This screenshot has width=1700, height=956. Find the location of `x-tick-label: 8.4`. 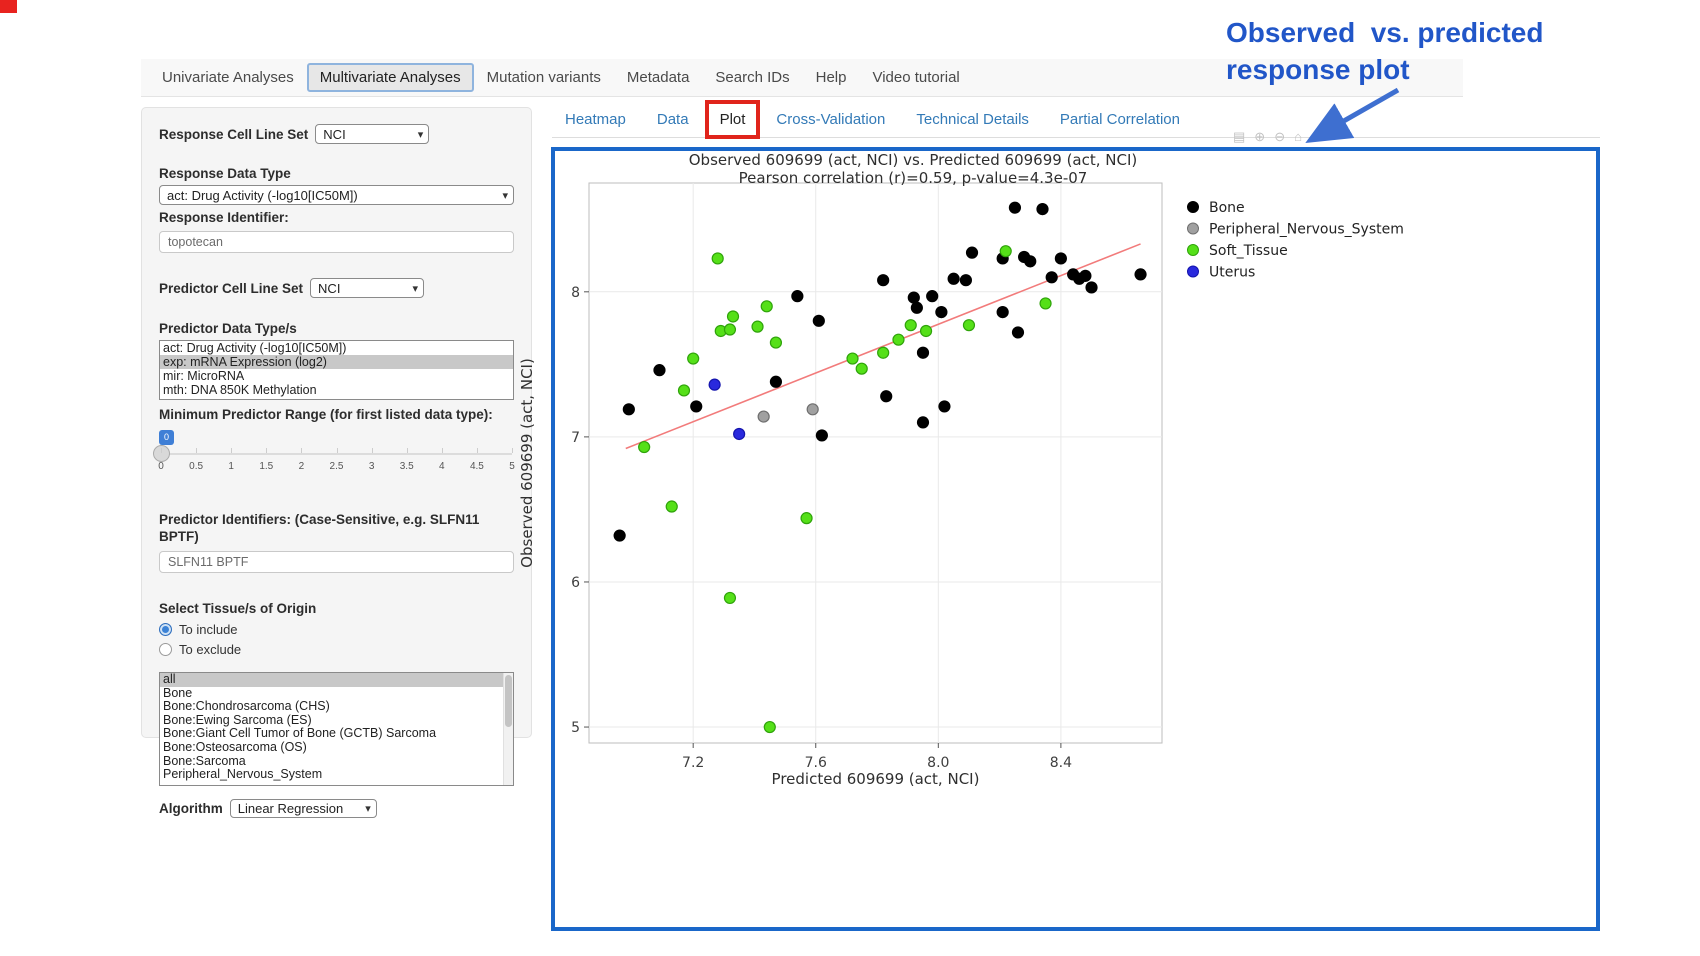

x-tick-label: 8.4 is located at coordinates (1061, 763).